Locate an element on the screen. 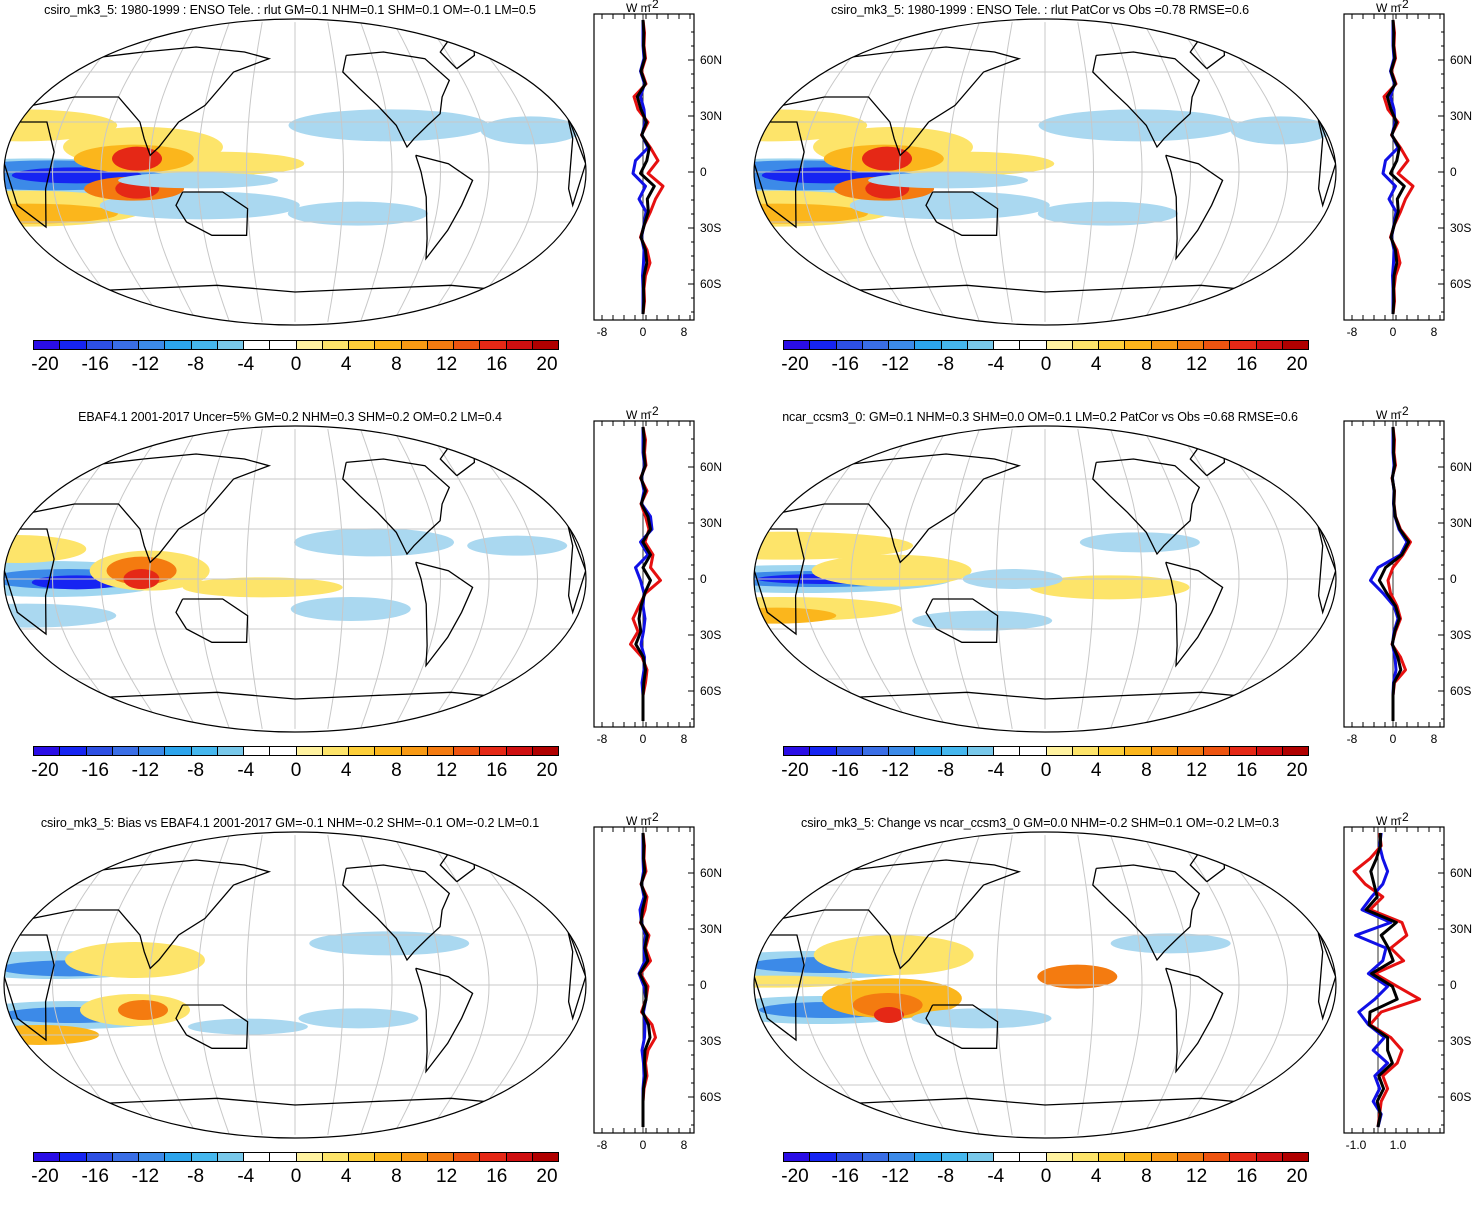 The width and height of the screenshot is (1483, 1212). zonal-profile-panel-1: W m-2 60N 30N 0 30S 60S -8 0 8 is located at coordinates (657, 169).